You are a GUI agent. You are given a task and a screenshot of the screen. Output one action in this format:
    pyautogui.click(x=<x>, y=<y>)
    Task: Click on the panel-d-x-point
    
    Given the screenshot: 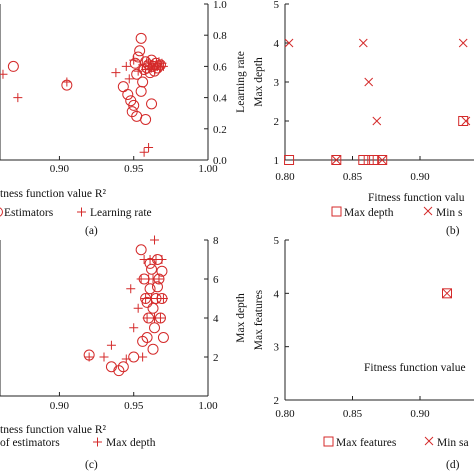 What is the action you would take?
    pyautogui.click(x=447, y=293)
    